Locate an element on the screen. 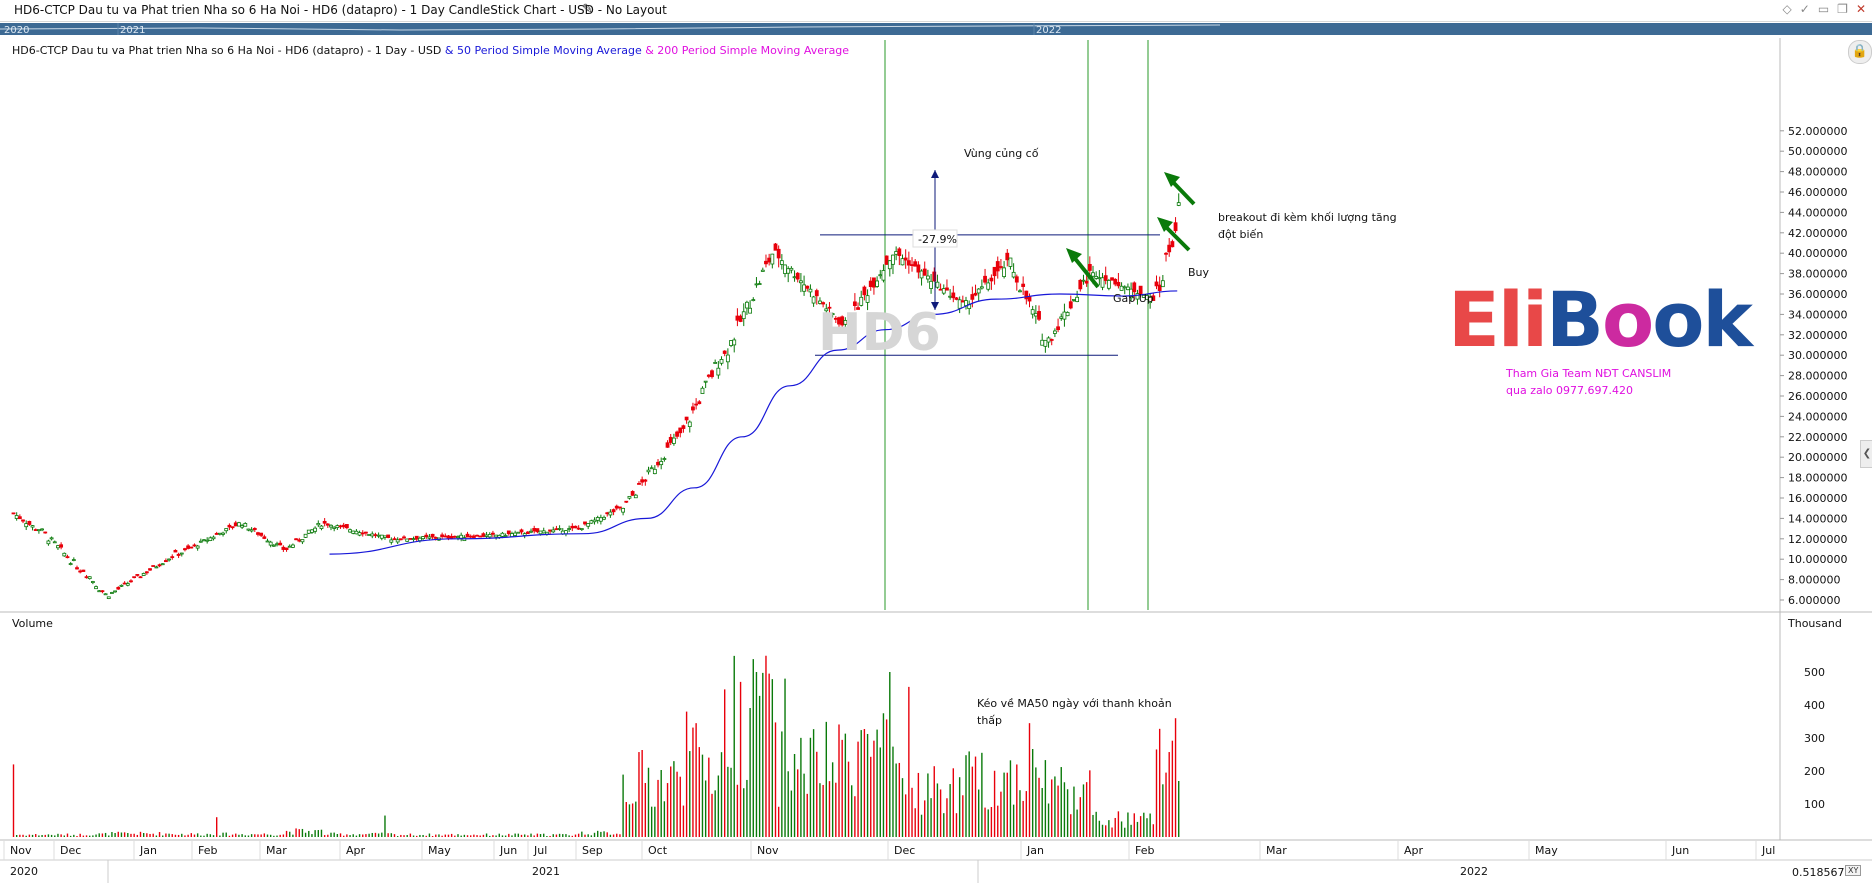 The height and width of the screenshot is (883, 1872). close-icon: ✕ is located at coordinates (1860, 9).